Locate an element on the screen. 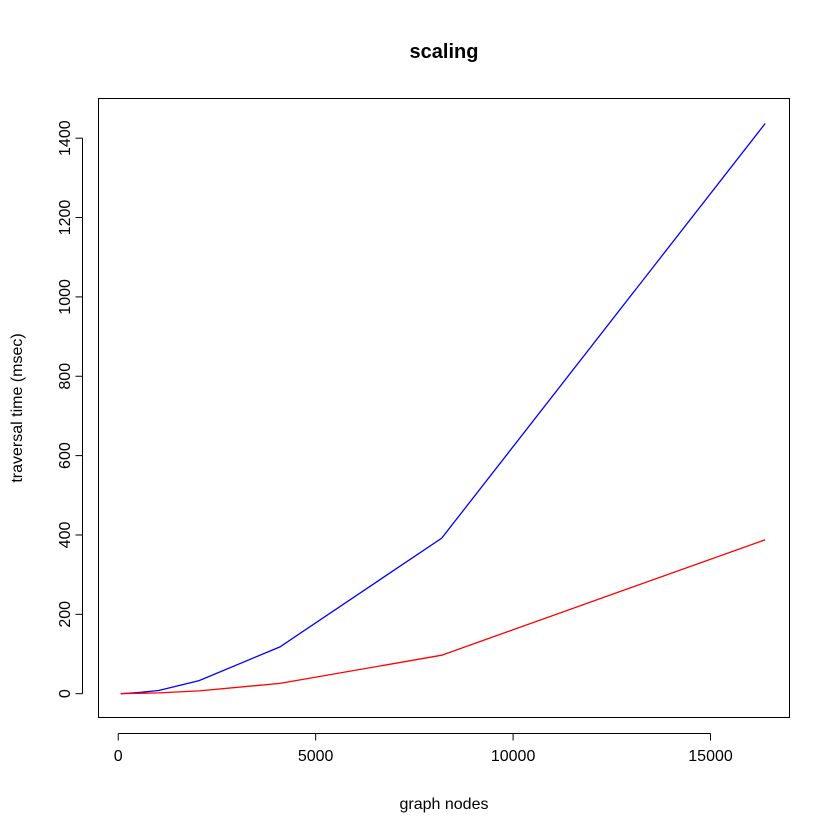  y-axis-label: traversal time (msec) is located at coordinates (17, 407).